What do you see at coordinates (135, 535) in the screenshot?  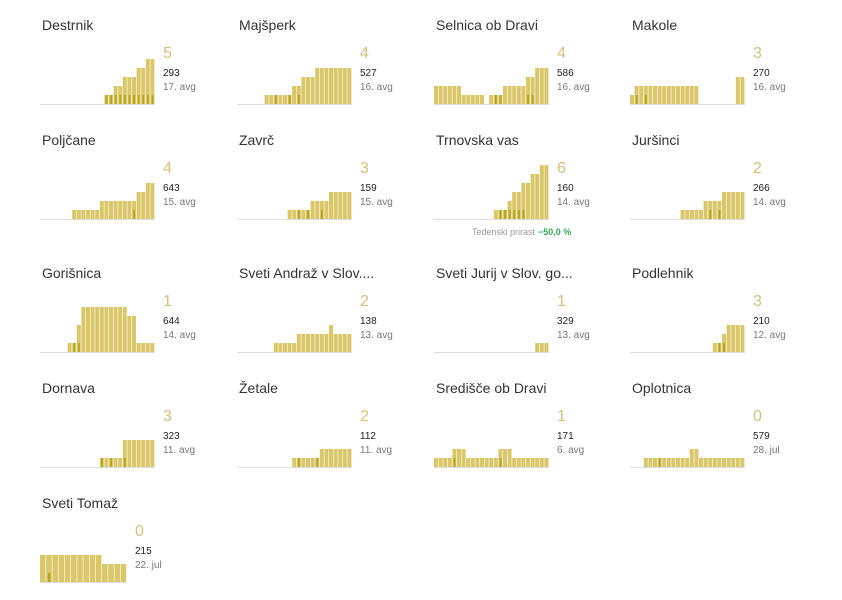 I see `municipality-card: Sveti Tomaž 0 215 22. jul` at bounding box center [135, 535].